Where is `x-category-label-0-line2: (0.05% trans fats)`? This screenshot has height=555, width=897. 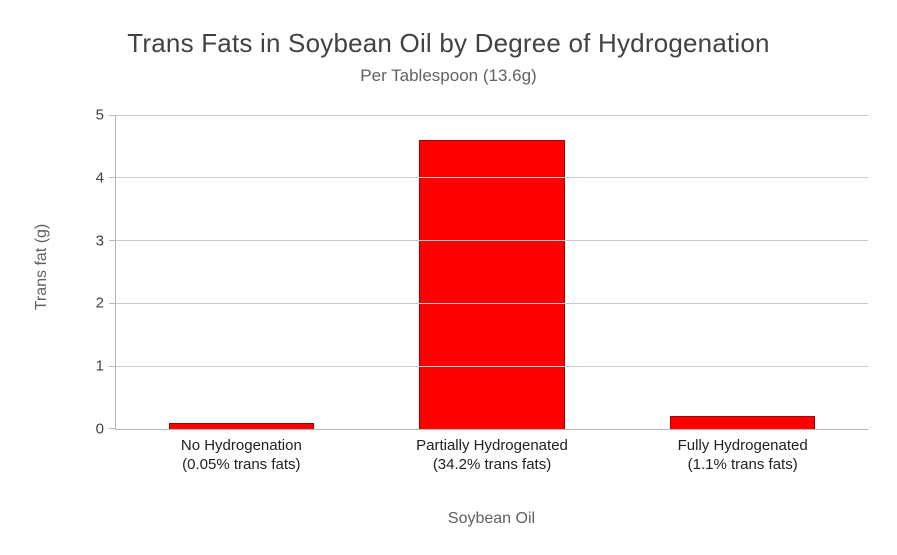 x-category-label-0-line2: (0.05% trans fats) is located at coordinates (241, 464).